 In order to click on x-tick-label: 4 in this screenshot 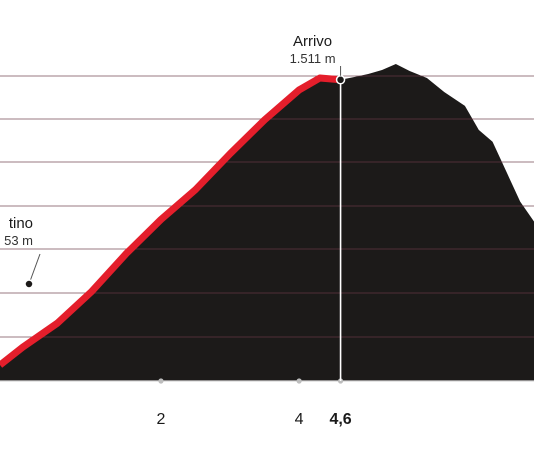, I will do `click(299, 419)`.